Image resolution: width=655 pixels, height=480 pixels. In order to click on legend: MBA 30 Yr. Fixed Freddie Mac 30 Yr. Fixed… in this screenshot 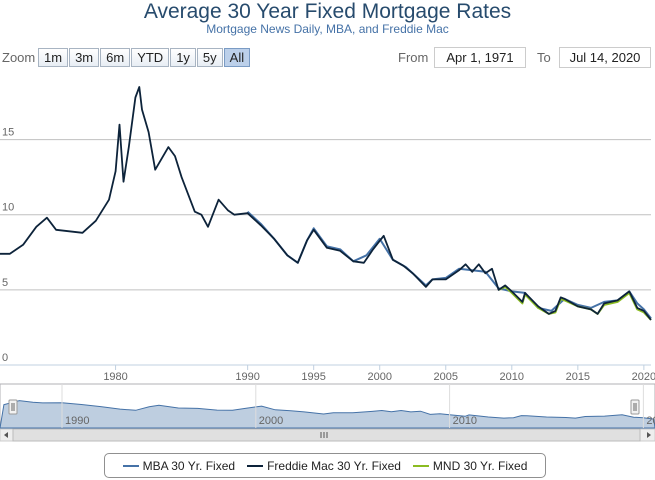, I will do `click(325, 465)`.